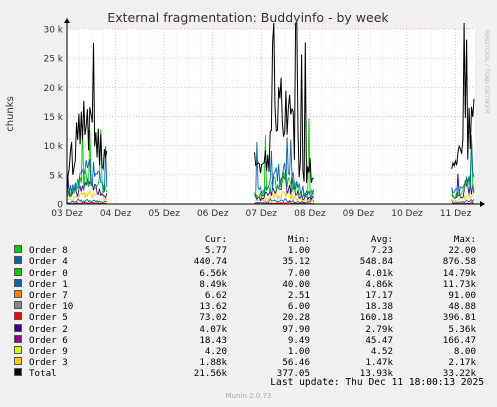 The width and height of the screenshot is (497, 407). What do you see at coordinates (359, 214) in the screenshot?
I see `x-tick-label: 09 Dez` at bounding box center [359, 214].